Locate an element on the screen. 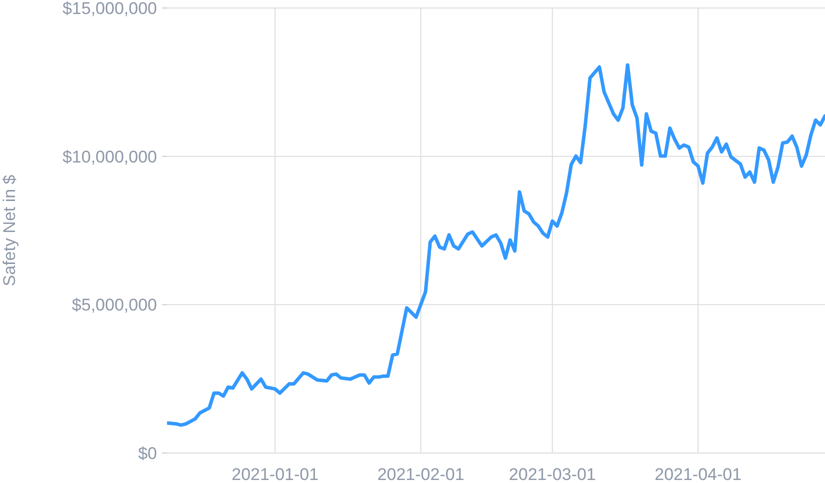  x-tick-label: 2021-02-01 is located at coordinates (420, 474).